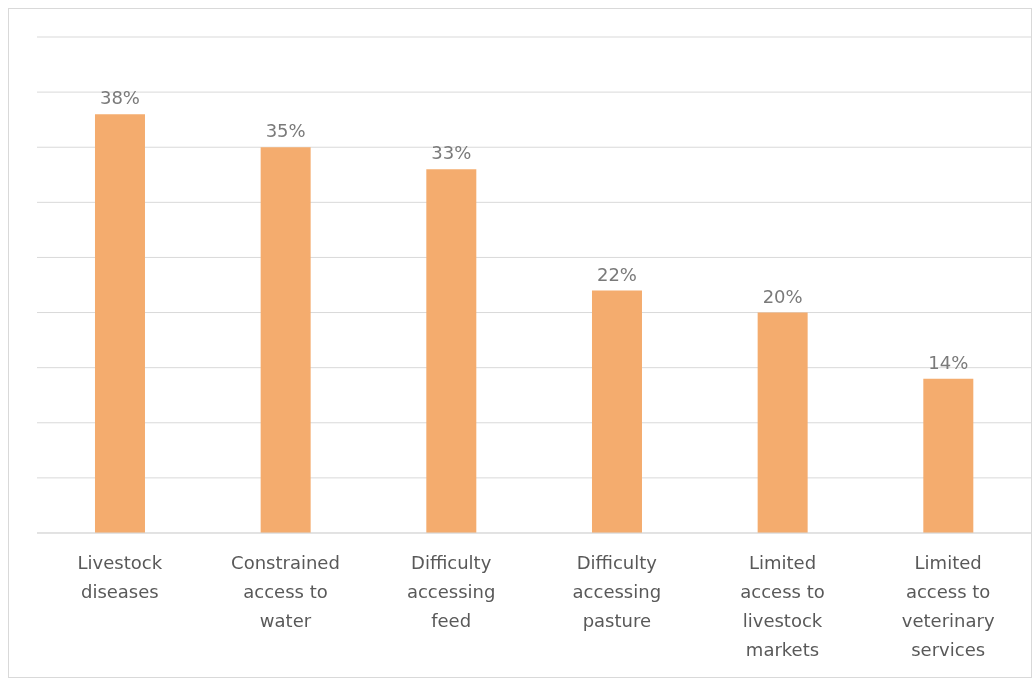 Image resolution: width=1032 pixels, height=678 pixels. What do you see at coordinates (948, 606) in the screenshot?
I see `x-tick-label: Limited access to veterinary services` at bounding box center [948, 606].